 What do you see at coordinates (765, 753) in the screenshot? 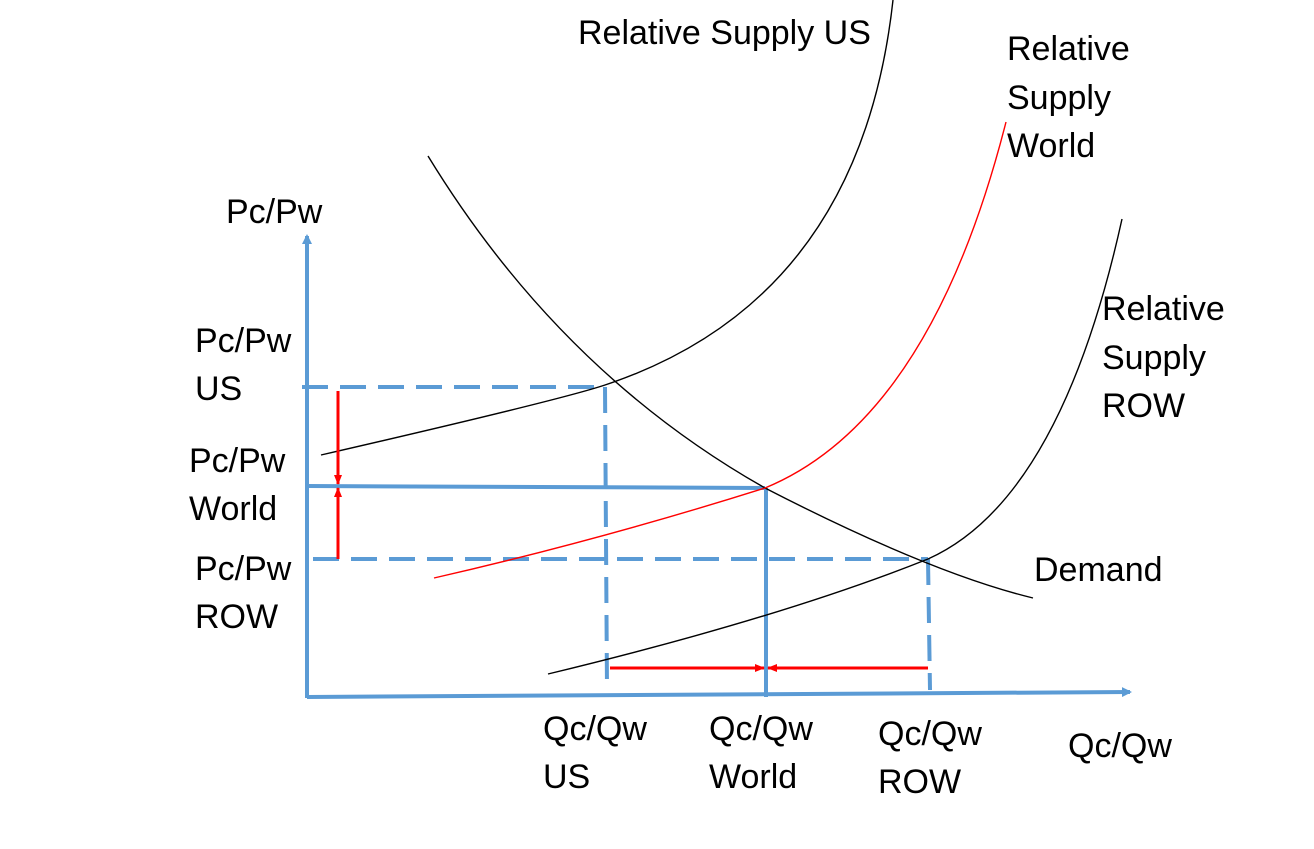
I see `quantity-world-label: Qc/Qw World` at bounding box center [765, 753].